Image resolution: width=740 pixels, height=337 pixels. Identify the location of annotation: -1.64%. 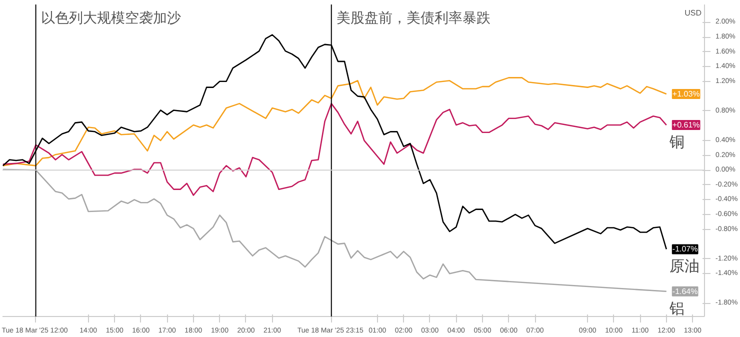
(685, 291).